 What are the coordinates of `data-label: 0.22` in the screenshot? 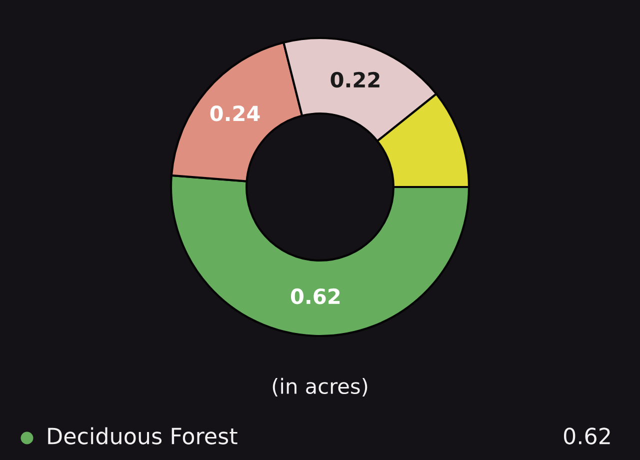 It's located at (355, 80).